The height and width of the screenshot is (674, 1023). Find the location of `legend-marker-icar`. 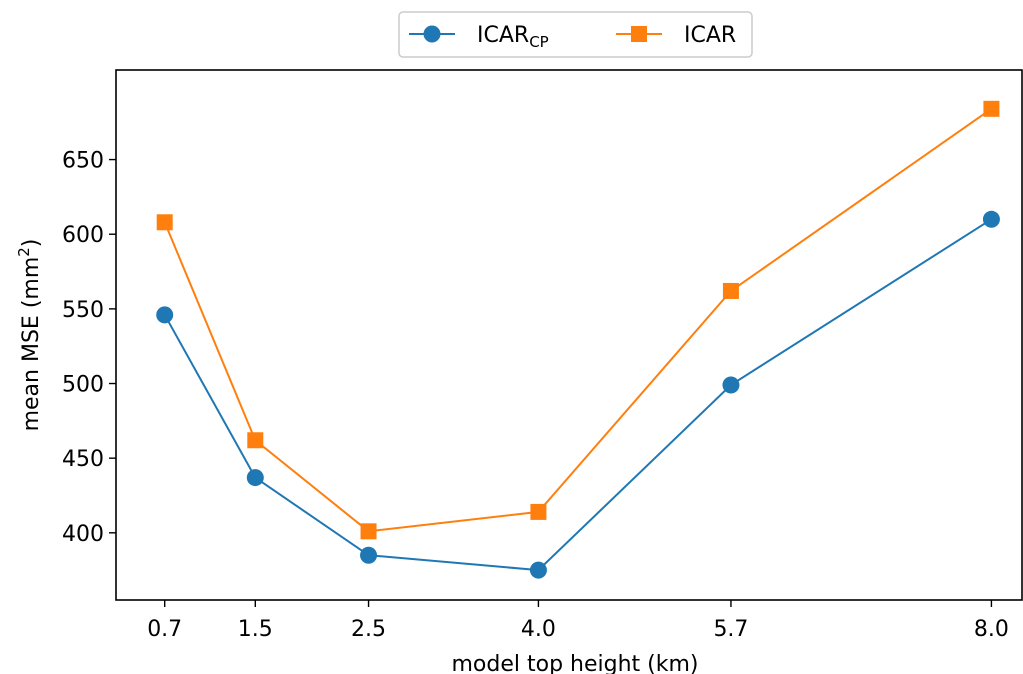

legend-marker-icar is located at coordinates (639, 34).